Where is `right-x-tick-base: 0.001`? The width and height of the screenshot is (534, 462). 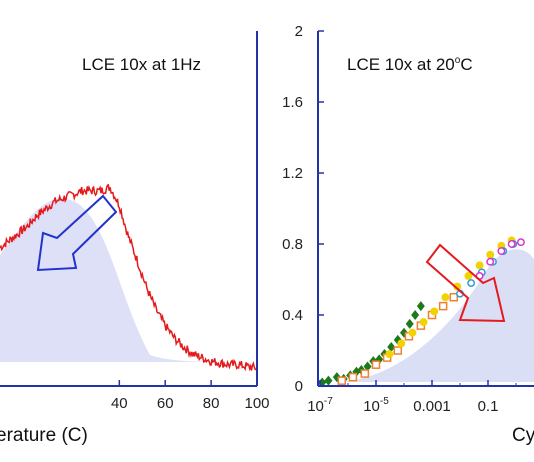
right-x-tick-base: 0.001 is located at coordinates (432, 406).